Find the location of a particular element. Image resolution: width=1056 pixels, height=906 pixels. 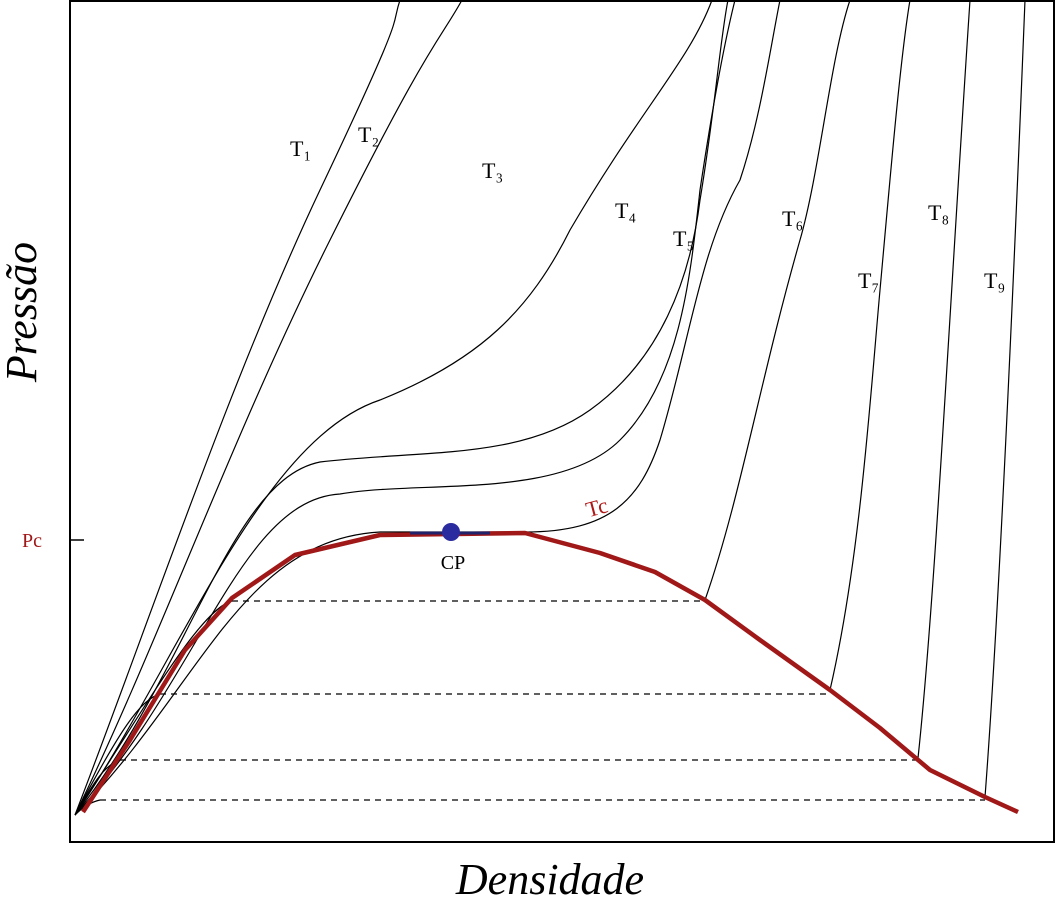

isotherm-label: T₁ is located at coordinates (300, 148).